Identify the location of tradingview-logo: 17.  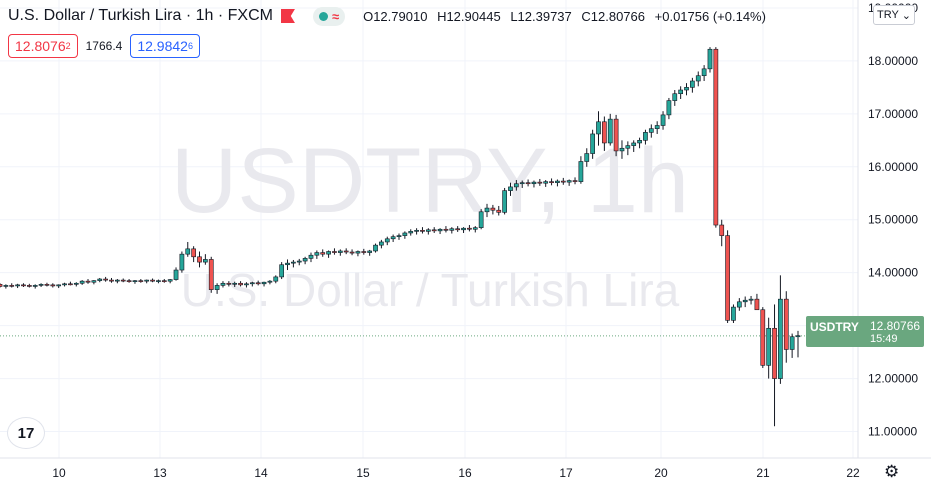
(26, 433).